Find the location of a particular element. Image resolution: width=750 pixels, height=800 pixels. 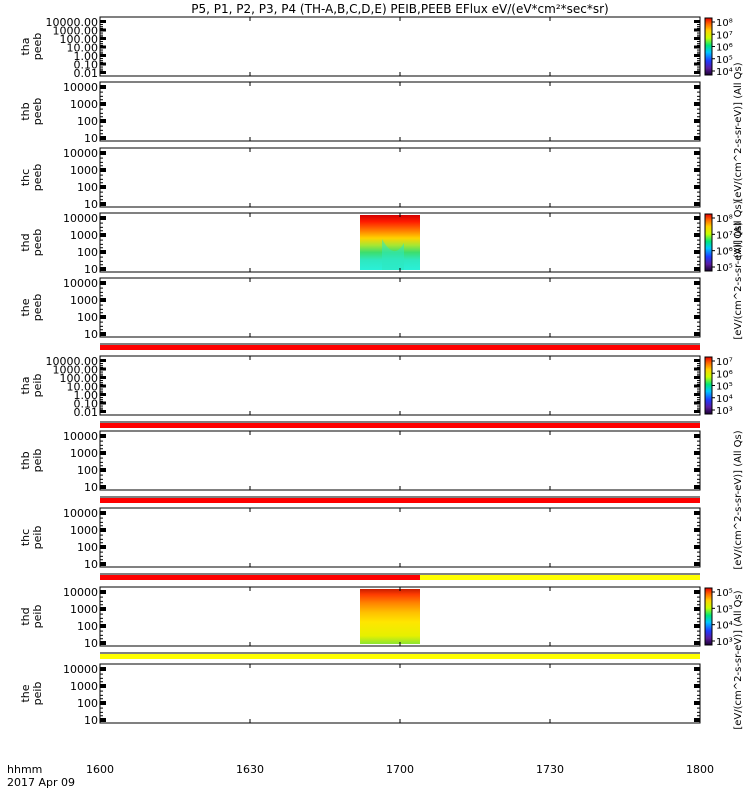

y-tick-label: 0.01 is located at coordinates (86, 73).